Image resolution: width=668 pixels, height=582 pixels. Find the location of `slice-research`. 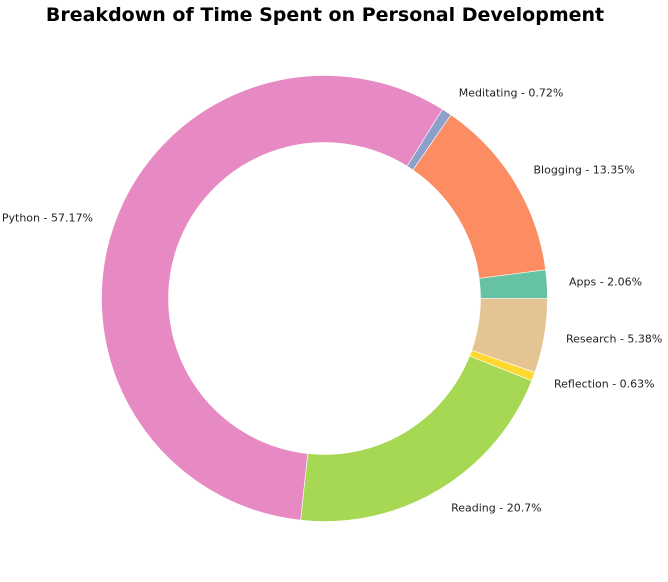

slice-research is located at coordinates (509, 335).